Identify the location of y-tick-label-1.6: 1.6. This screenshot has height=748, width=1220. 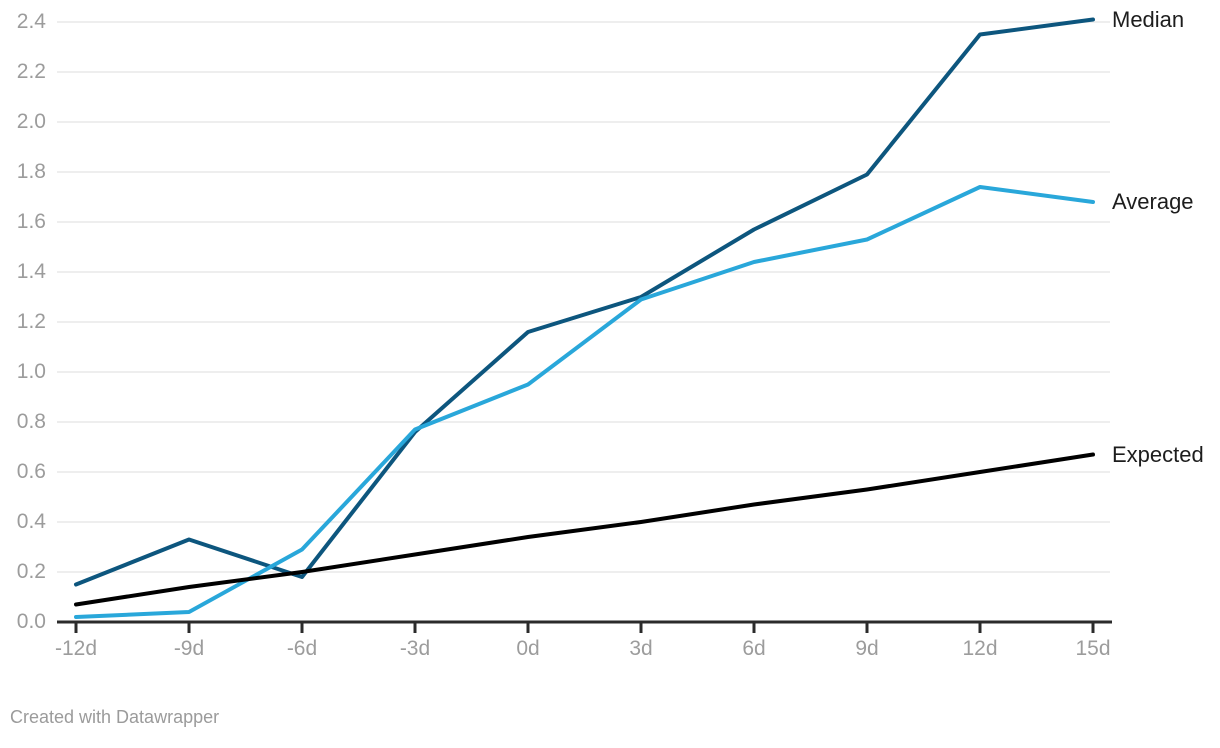
(31, 221).